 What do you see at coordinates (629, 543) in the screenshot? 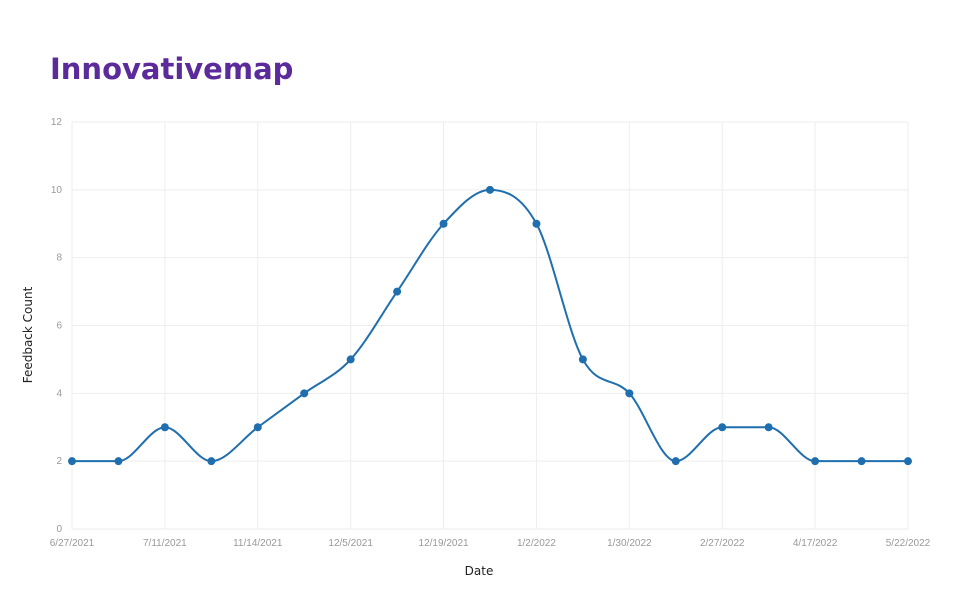
I see `x-tick-label: 1/30/2022` at bounding box center [629, 543].